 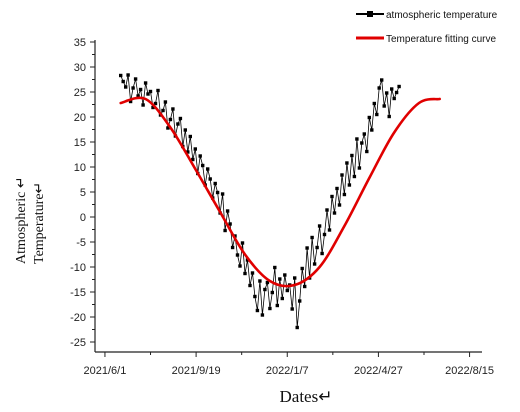 I want to click on y-tick-label: 0, so click(x=83, y=218).